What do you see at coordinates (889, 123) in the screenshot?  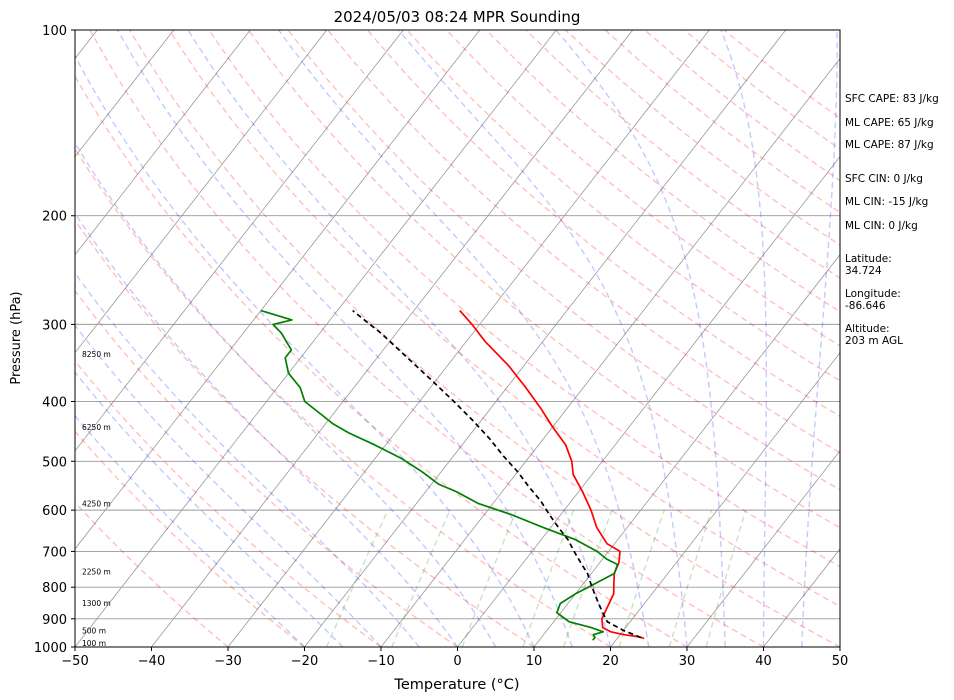 I see `ml-cape-text-1: ML CAPE: 65 J/kg` at bounding box center [889, 123].